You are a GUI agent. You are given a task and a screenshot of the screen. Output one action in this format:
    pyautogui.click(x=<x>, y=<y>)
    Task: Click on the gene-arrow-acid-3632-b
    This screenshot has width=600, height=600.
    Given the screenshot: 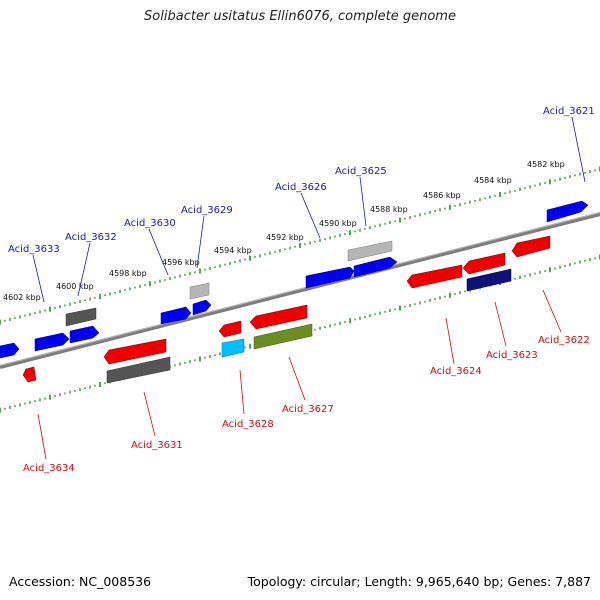 What is the action you would take?
    pyautogui.click(x=81, y=317)
    